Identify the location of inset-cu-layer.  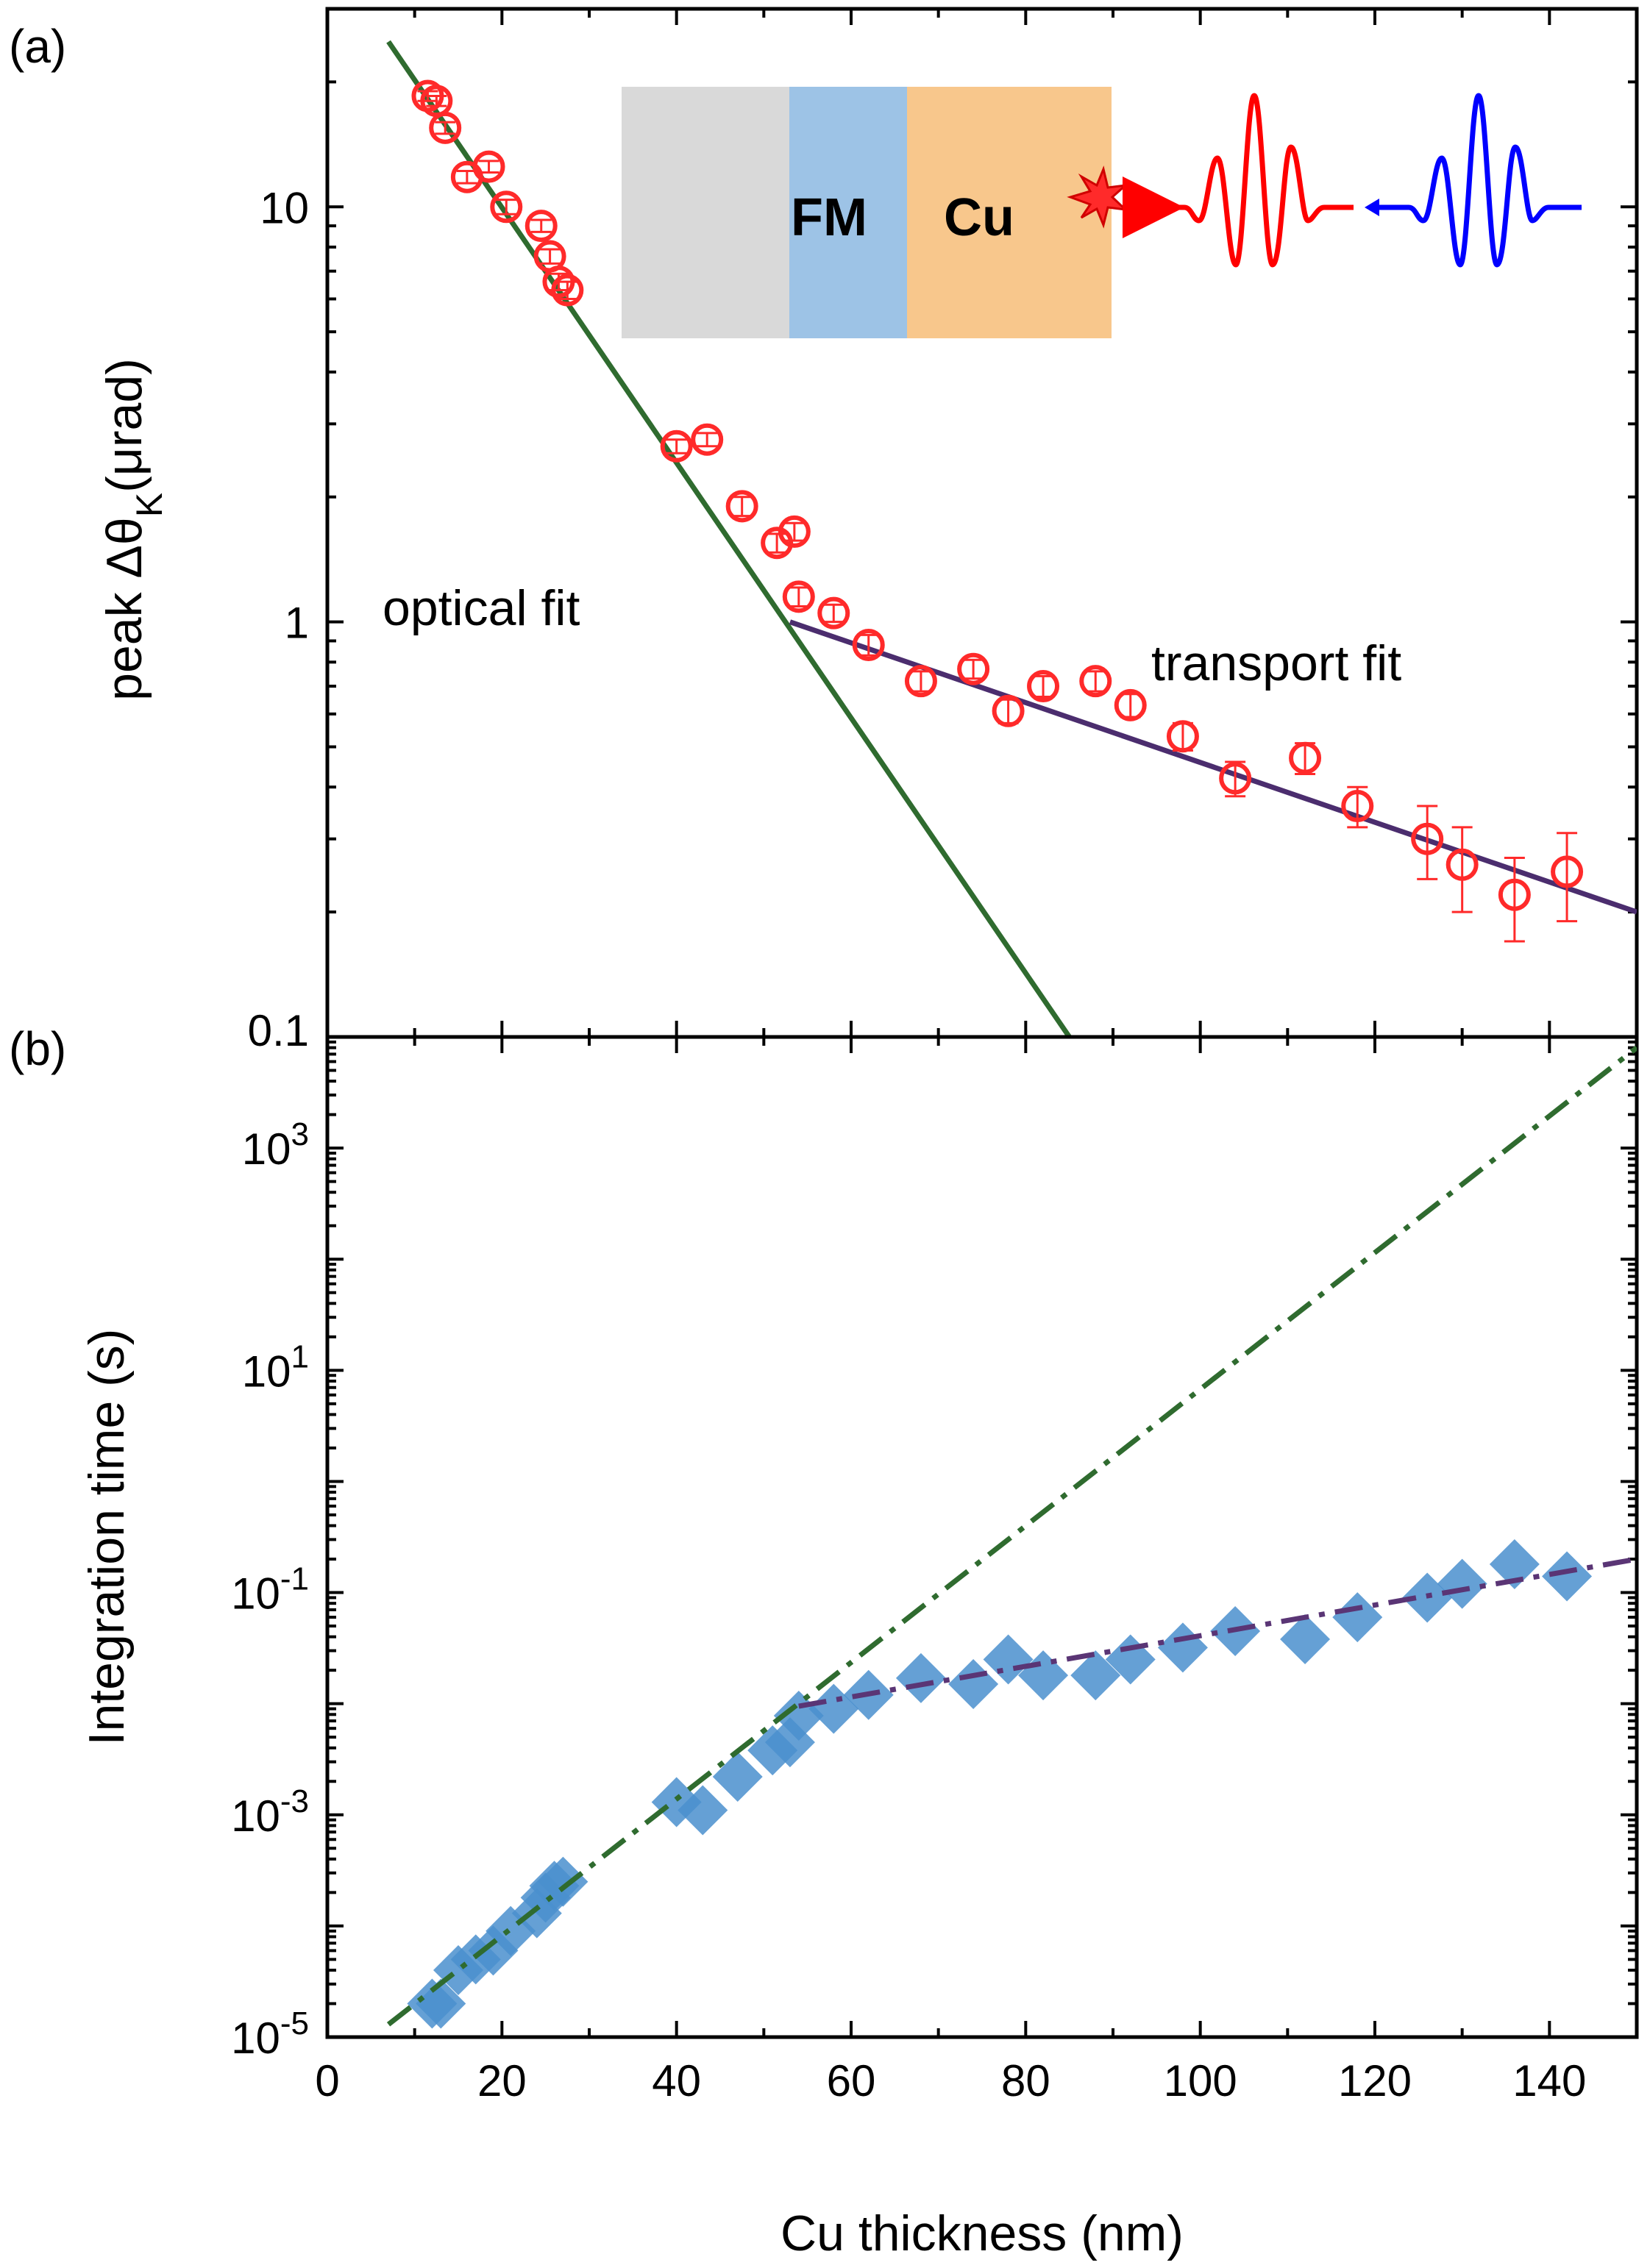
(1009, 212).